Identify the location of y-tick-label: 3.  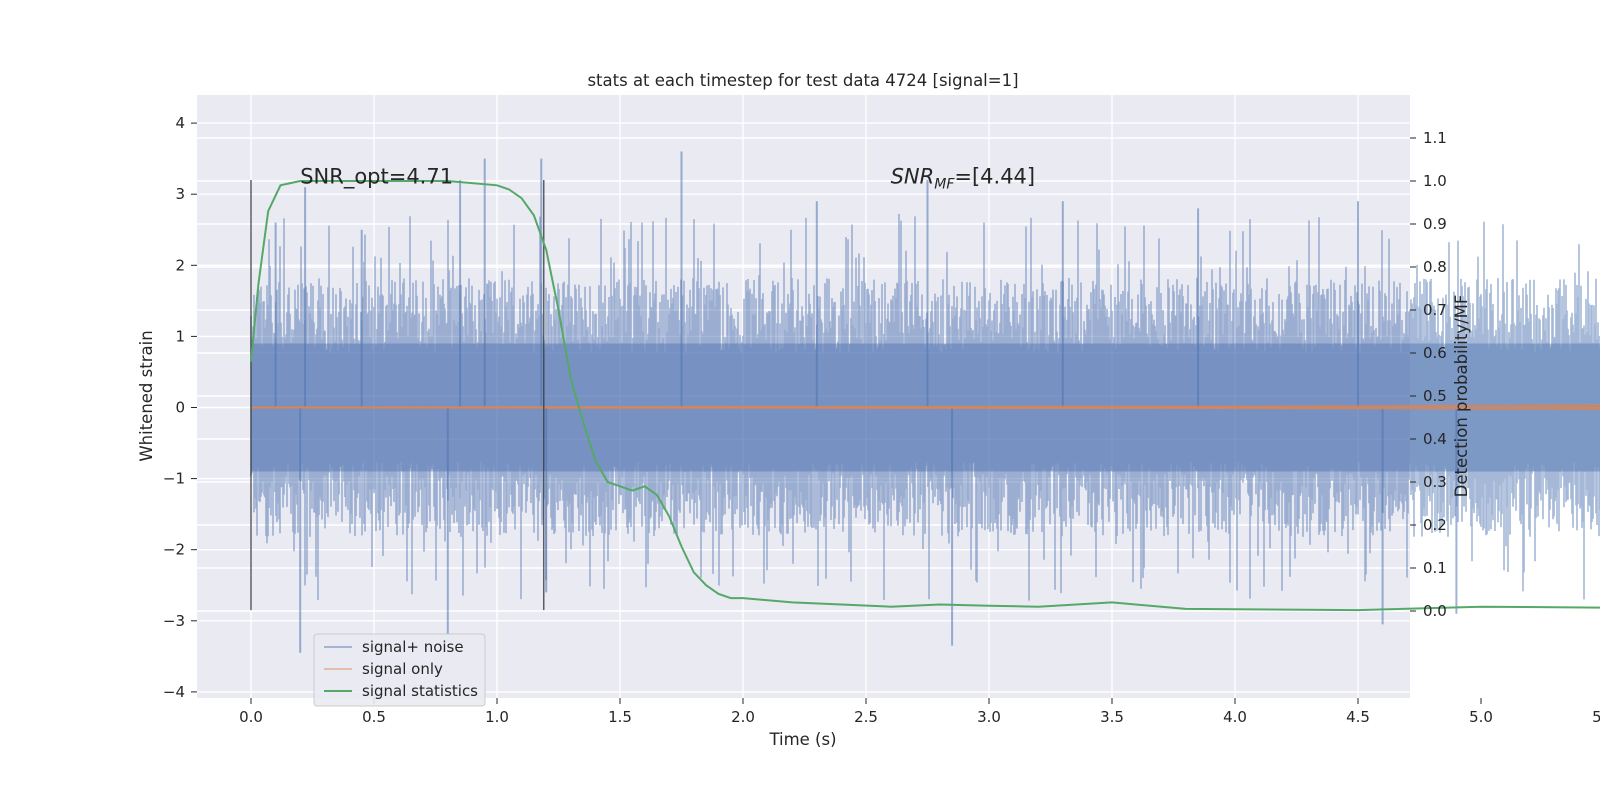
(180, 194).